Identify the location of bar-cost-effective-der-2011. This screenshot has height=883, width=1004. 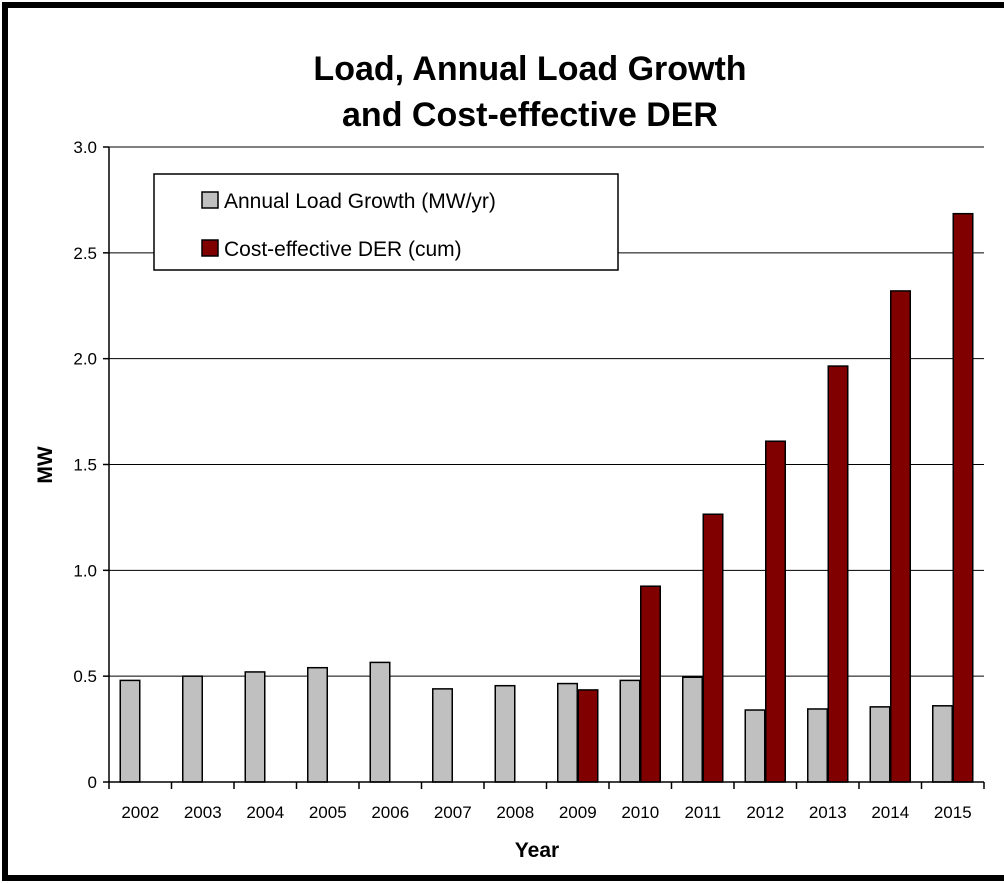
(713, 648).